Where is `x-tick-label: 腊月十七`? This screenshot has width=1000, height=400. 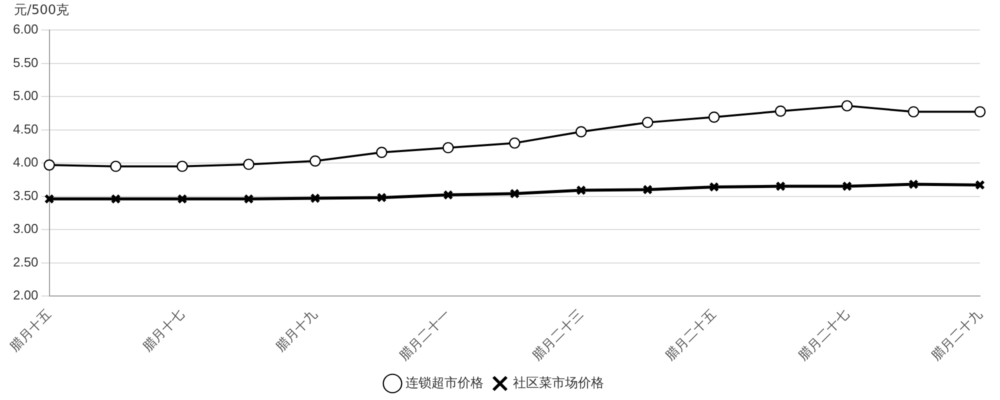 x-tick-label: 腊月十七 is located at coordinates (163, 330).